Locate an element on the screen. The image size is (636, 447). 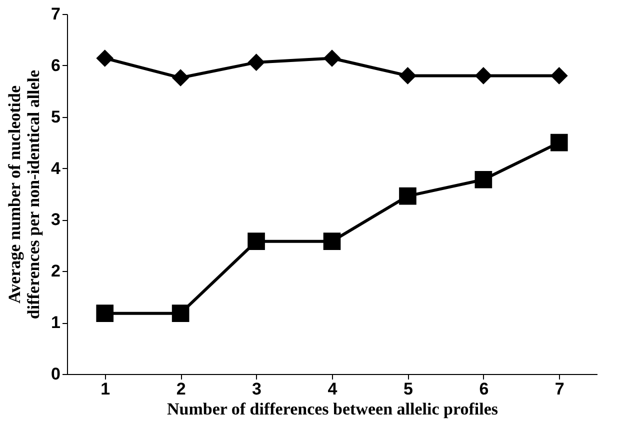
y-tick-label: 7 is located at coordinates (55, 14).